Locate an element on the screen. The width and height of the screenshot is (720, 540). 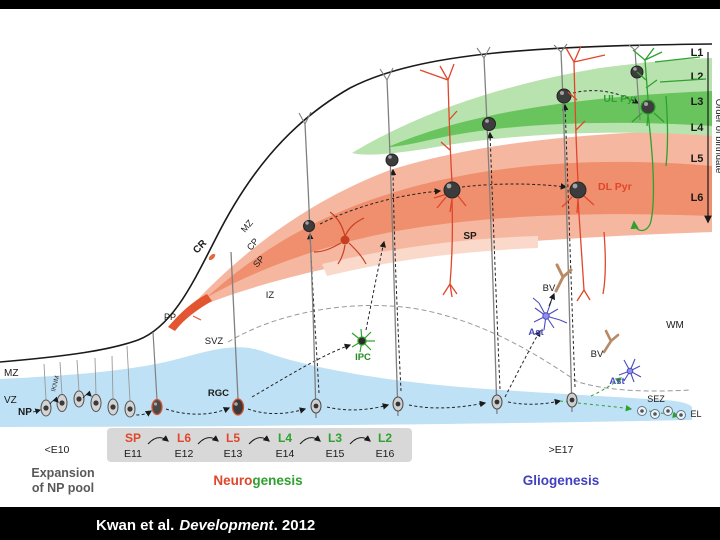
citation-journal: Development is located at coordinates (226, 525).